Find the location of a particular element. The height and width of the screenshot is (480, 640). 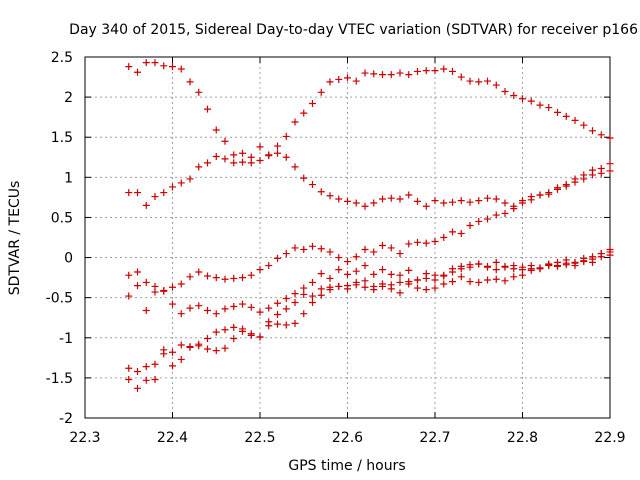

y-tick-label: 0 is located at coordinates (68, 259).